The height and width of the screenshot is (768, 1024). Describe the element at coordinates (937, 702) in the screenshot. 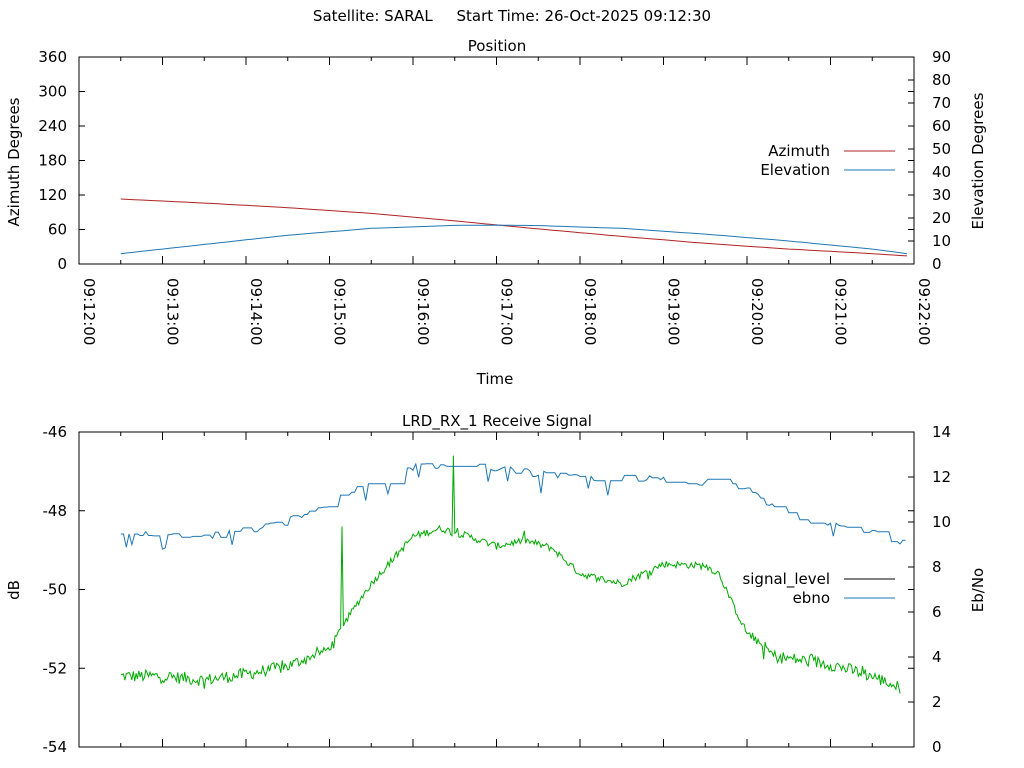

I see `signal-y2-tick-label: 2` at that location.